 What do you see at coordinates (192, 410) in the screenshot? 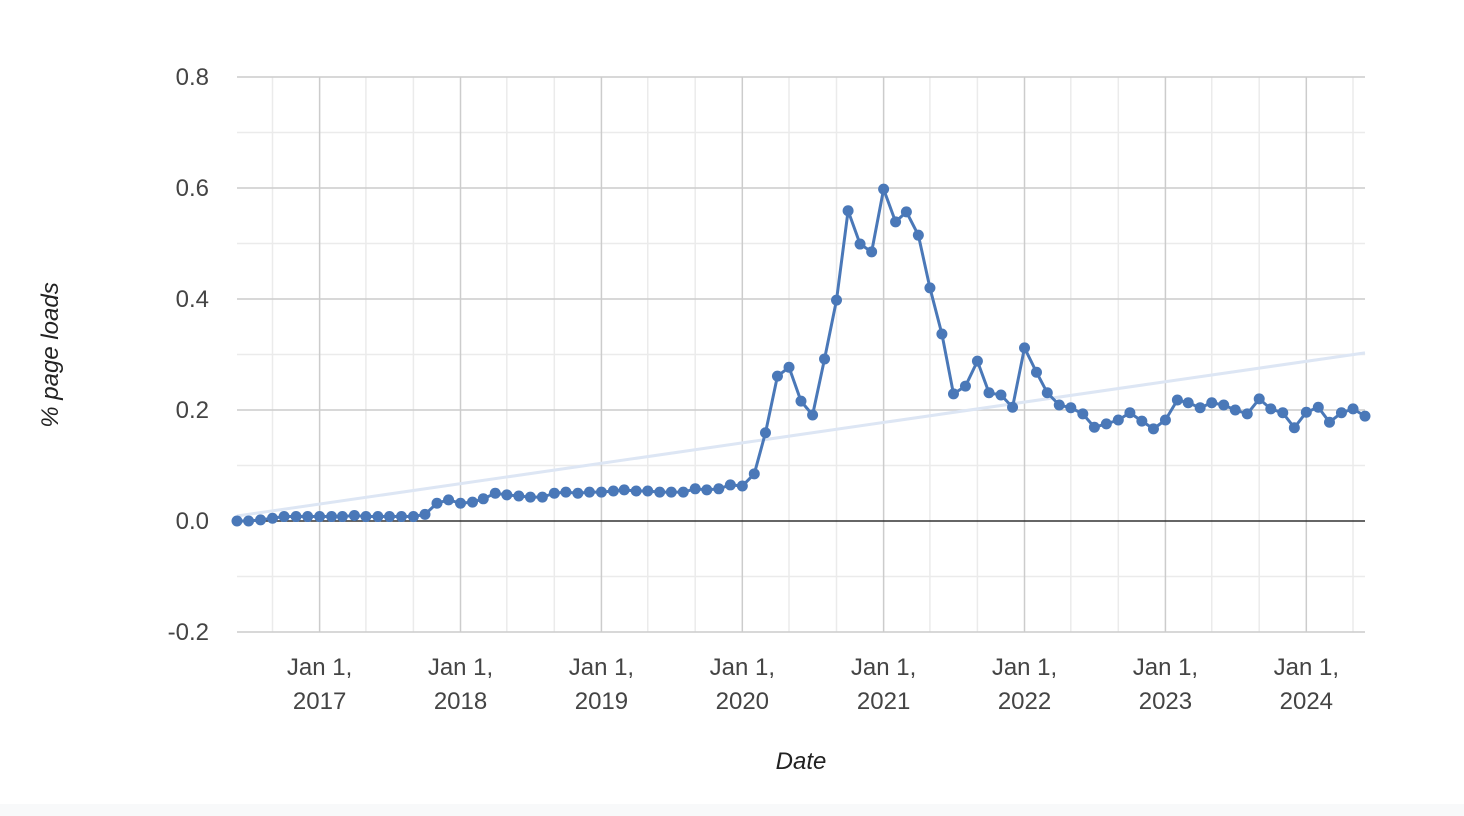
I see `y-tick-label: 0.2` at bounding box center [192, 410].